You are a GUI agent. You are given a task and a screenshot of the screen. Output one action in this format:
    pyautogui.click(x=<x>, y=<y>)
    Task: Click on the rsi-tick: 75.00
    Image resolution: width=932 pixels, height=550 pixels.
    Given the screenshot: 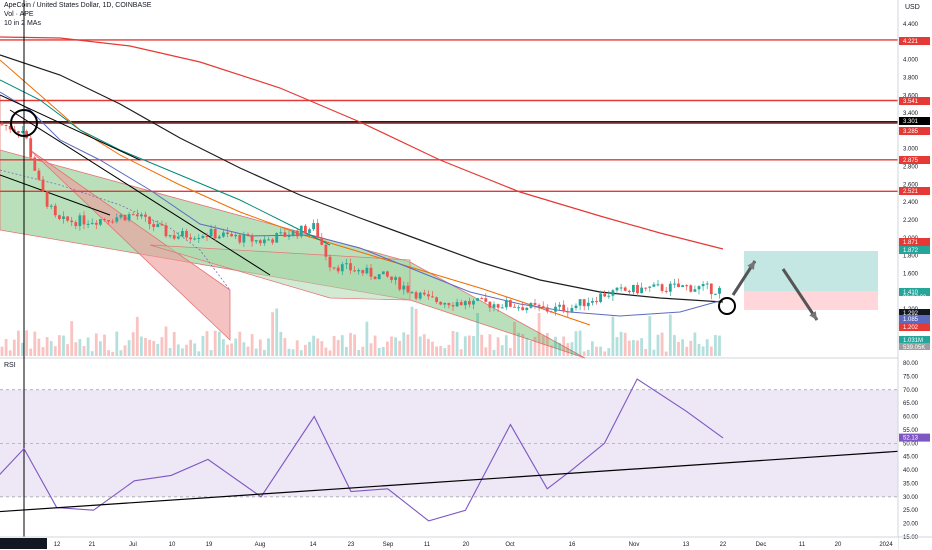 What is the action you would take?
    pyautogui.click(x=911, y=377)
    